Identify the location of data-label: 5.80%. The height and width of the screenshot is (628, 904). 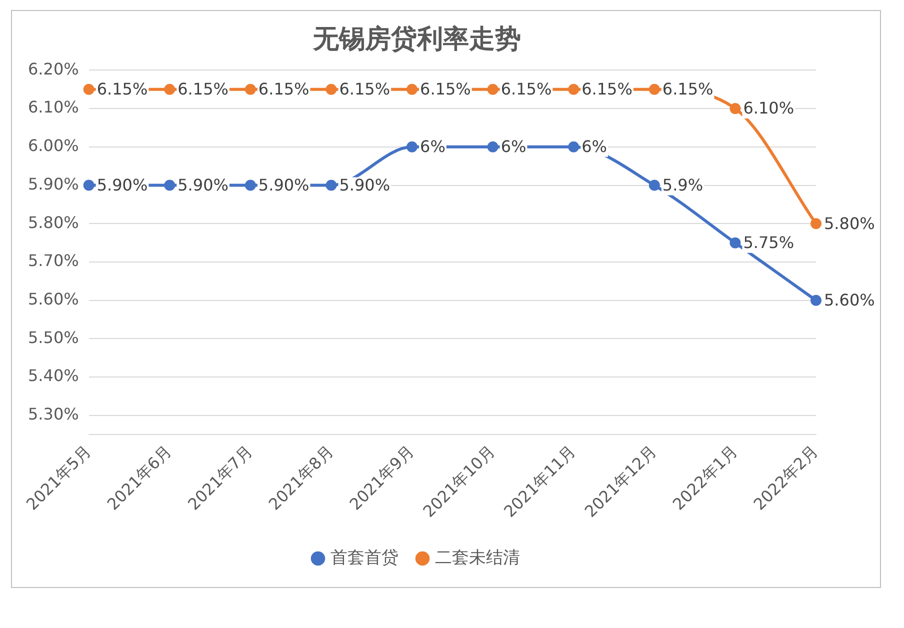
(849, 223).